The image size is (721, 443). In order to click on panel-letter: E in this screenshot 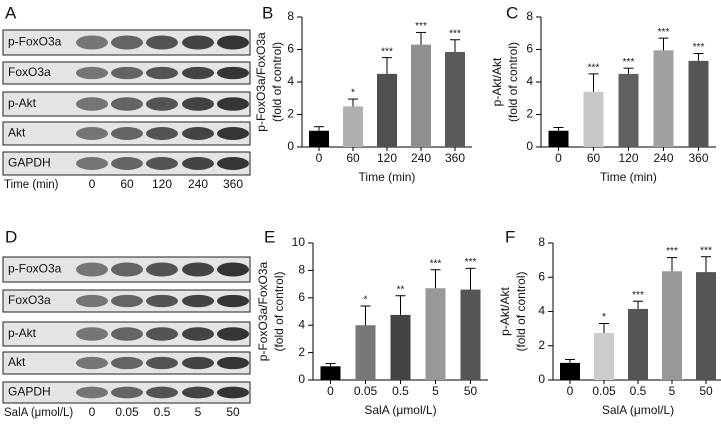, I will do `click(269, 236)`.